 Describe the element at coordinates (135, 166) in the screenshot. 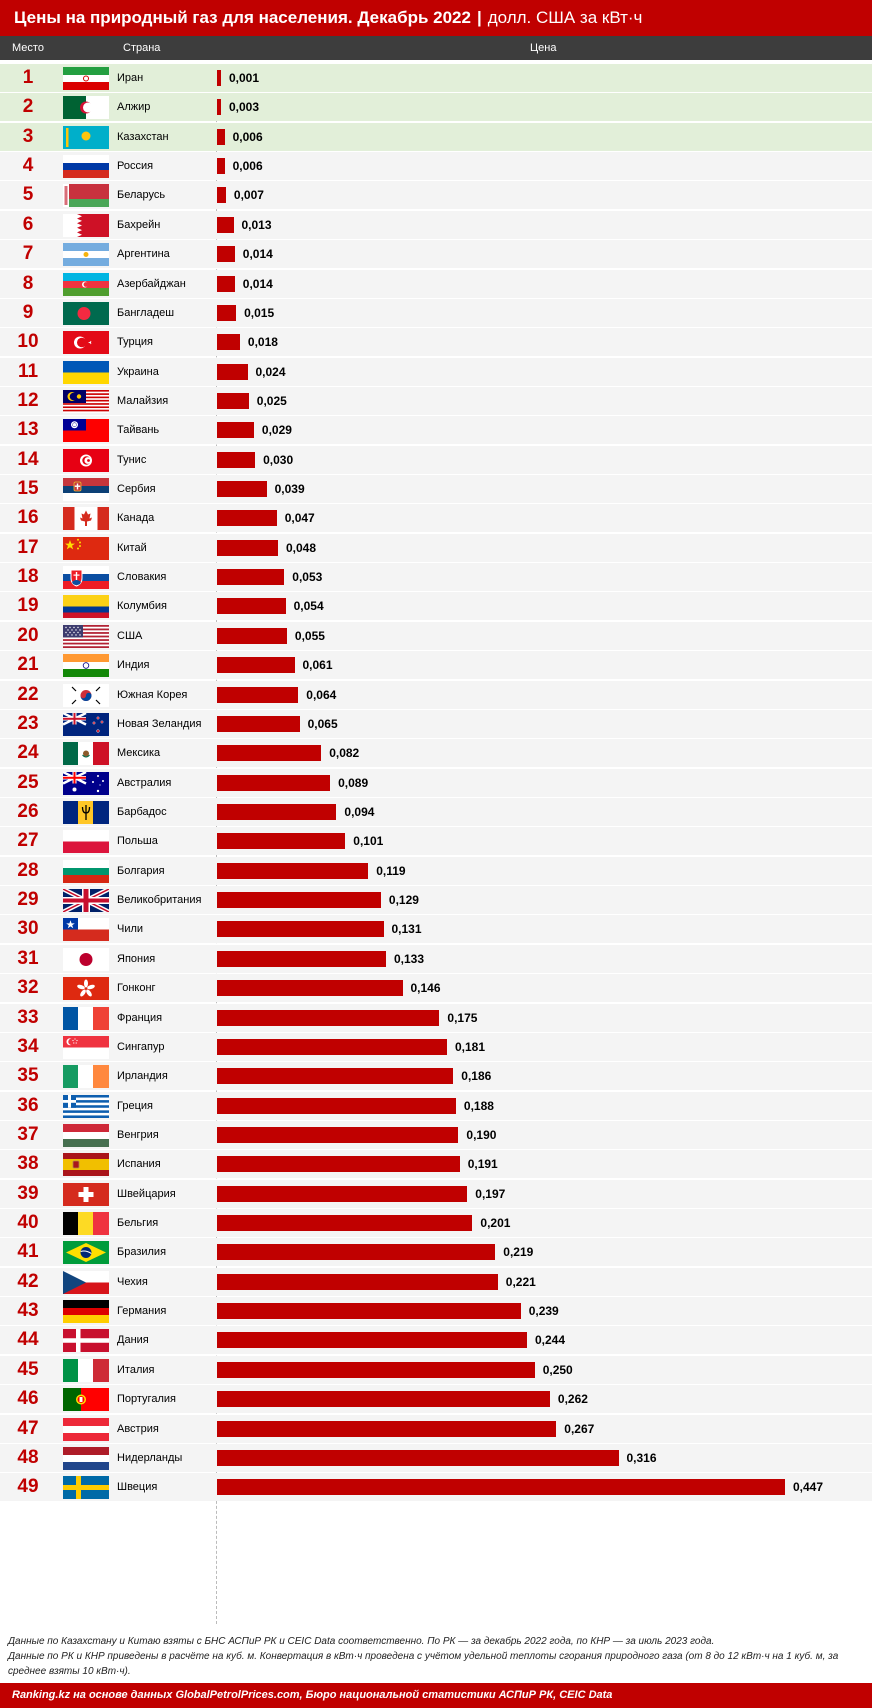

I see `country-label: Россия` at that location.